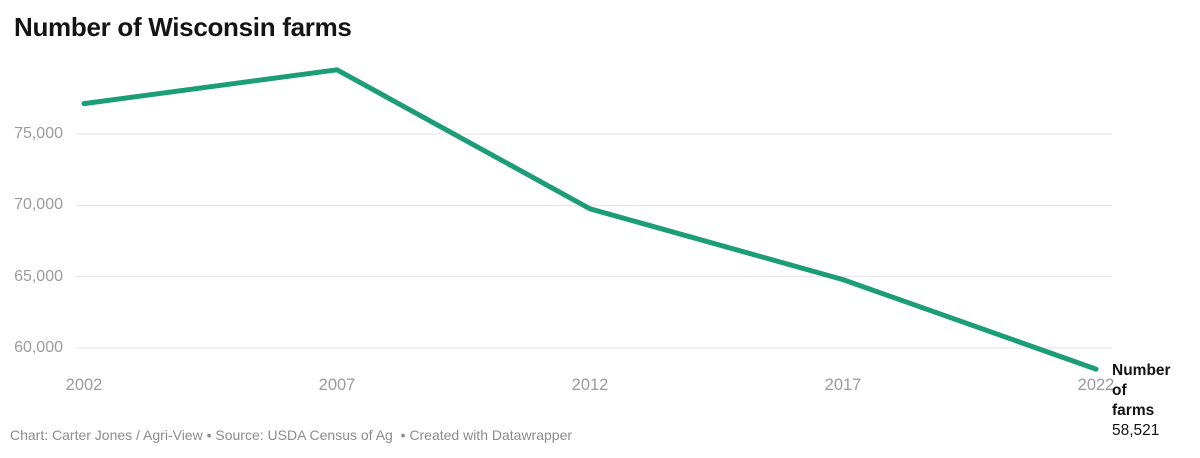  I want to click on x-tick-label: 2007, so click(337, 385).